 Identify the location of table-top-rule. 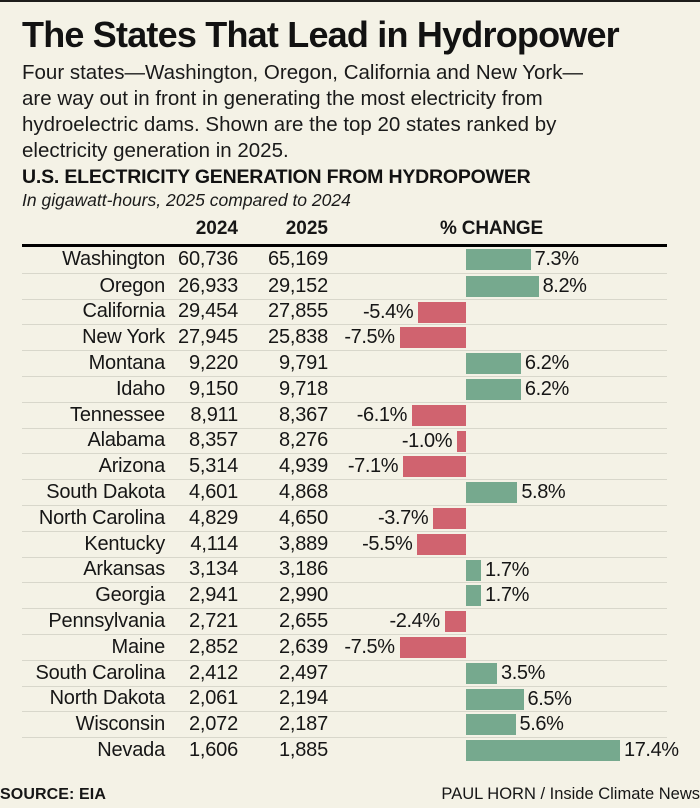
(344, 245).